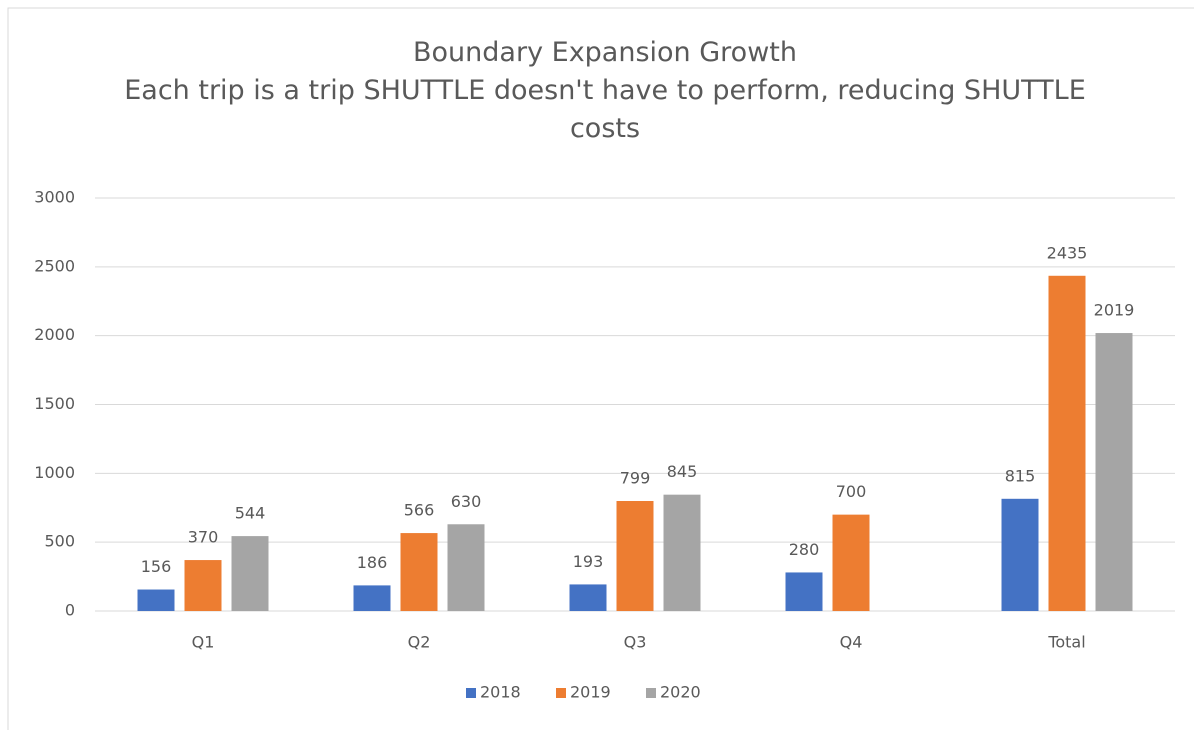 The width and height of the screenshot is (1194, 730). I want to click on y-tick-label: 500, so click(59, 541).